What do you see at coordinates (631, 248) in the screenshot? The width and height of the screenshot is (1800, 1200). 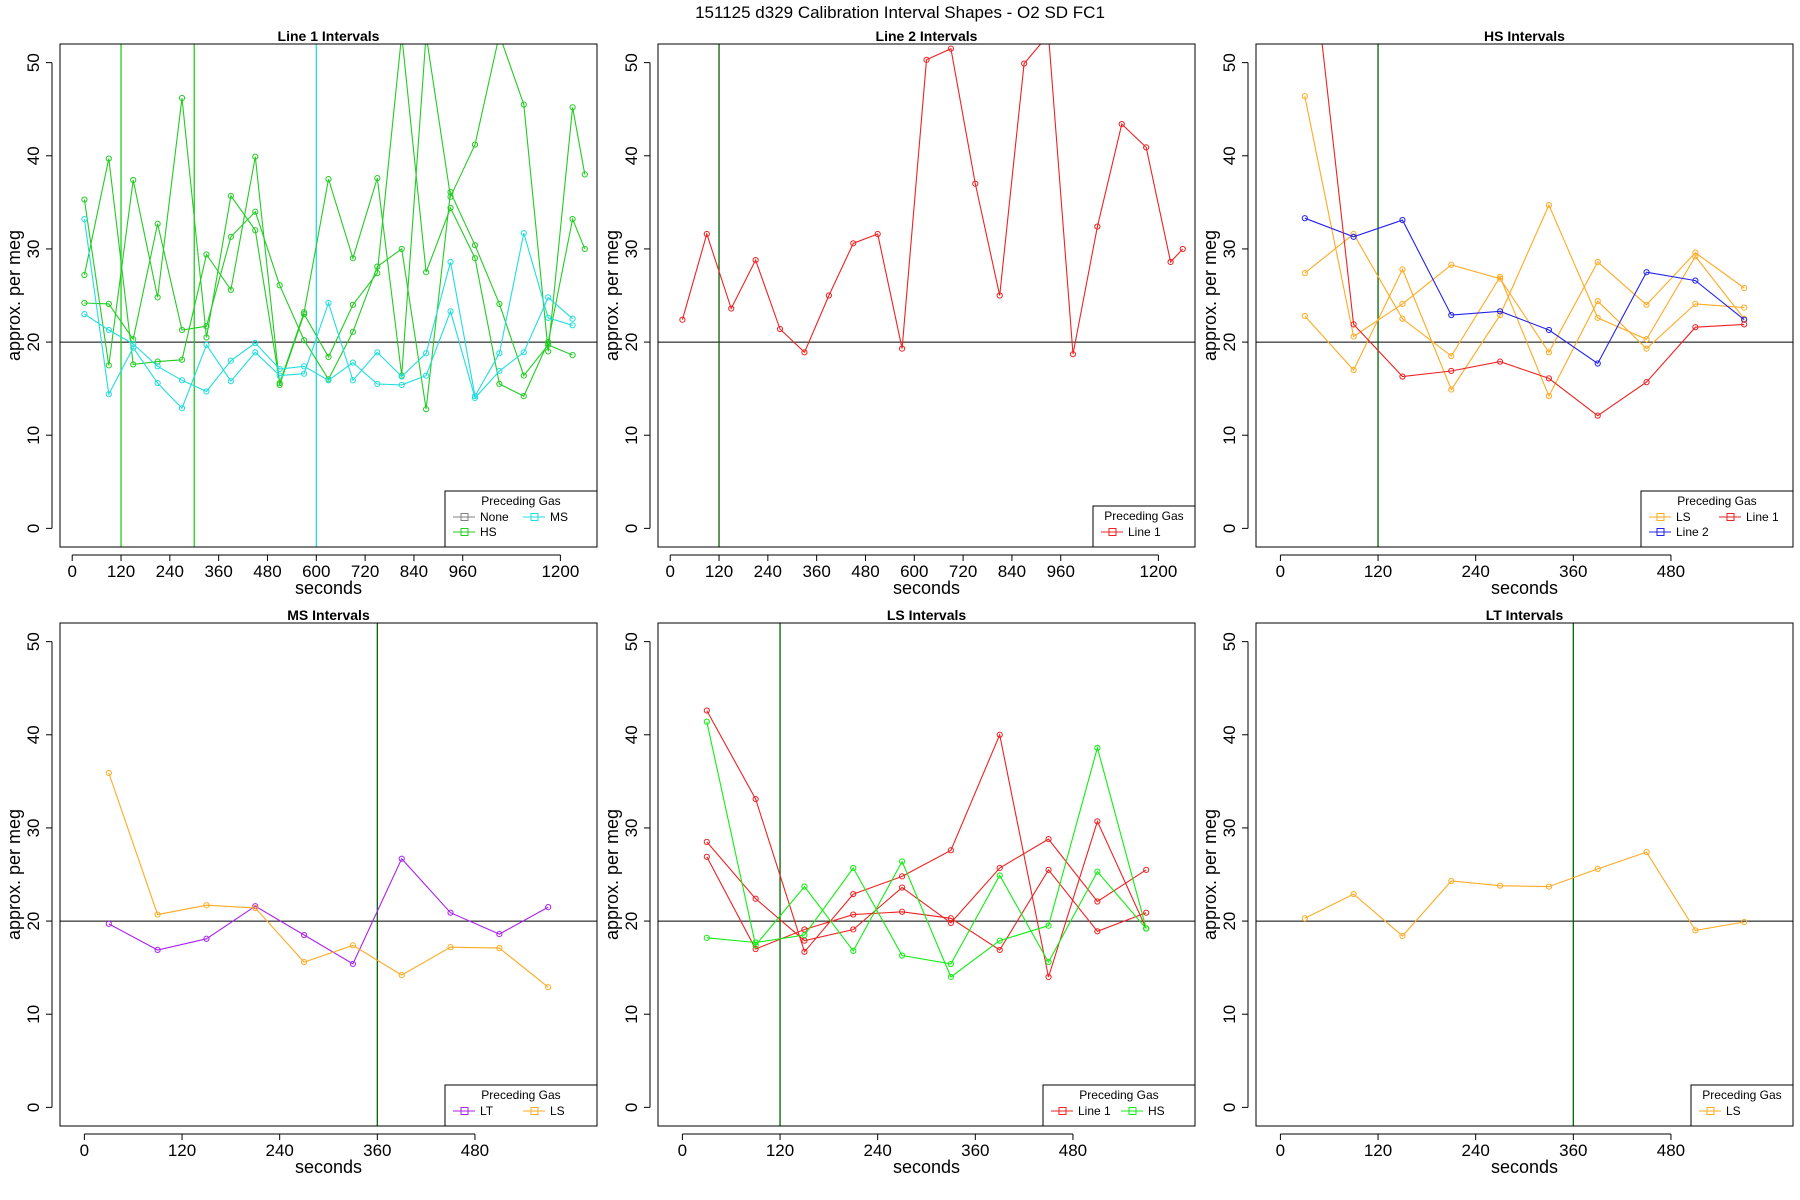 I see `p2-y-tick-label: 30` at bounding box center [631, 248].